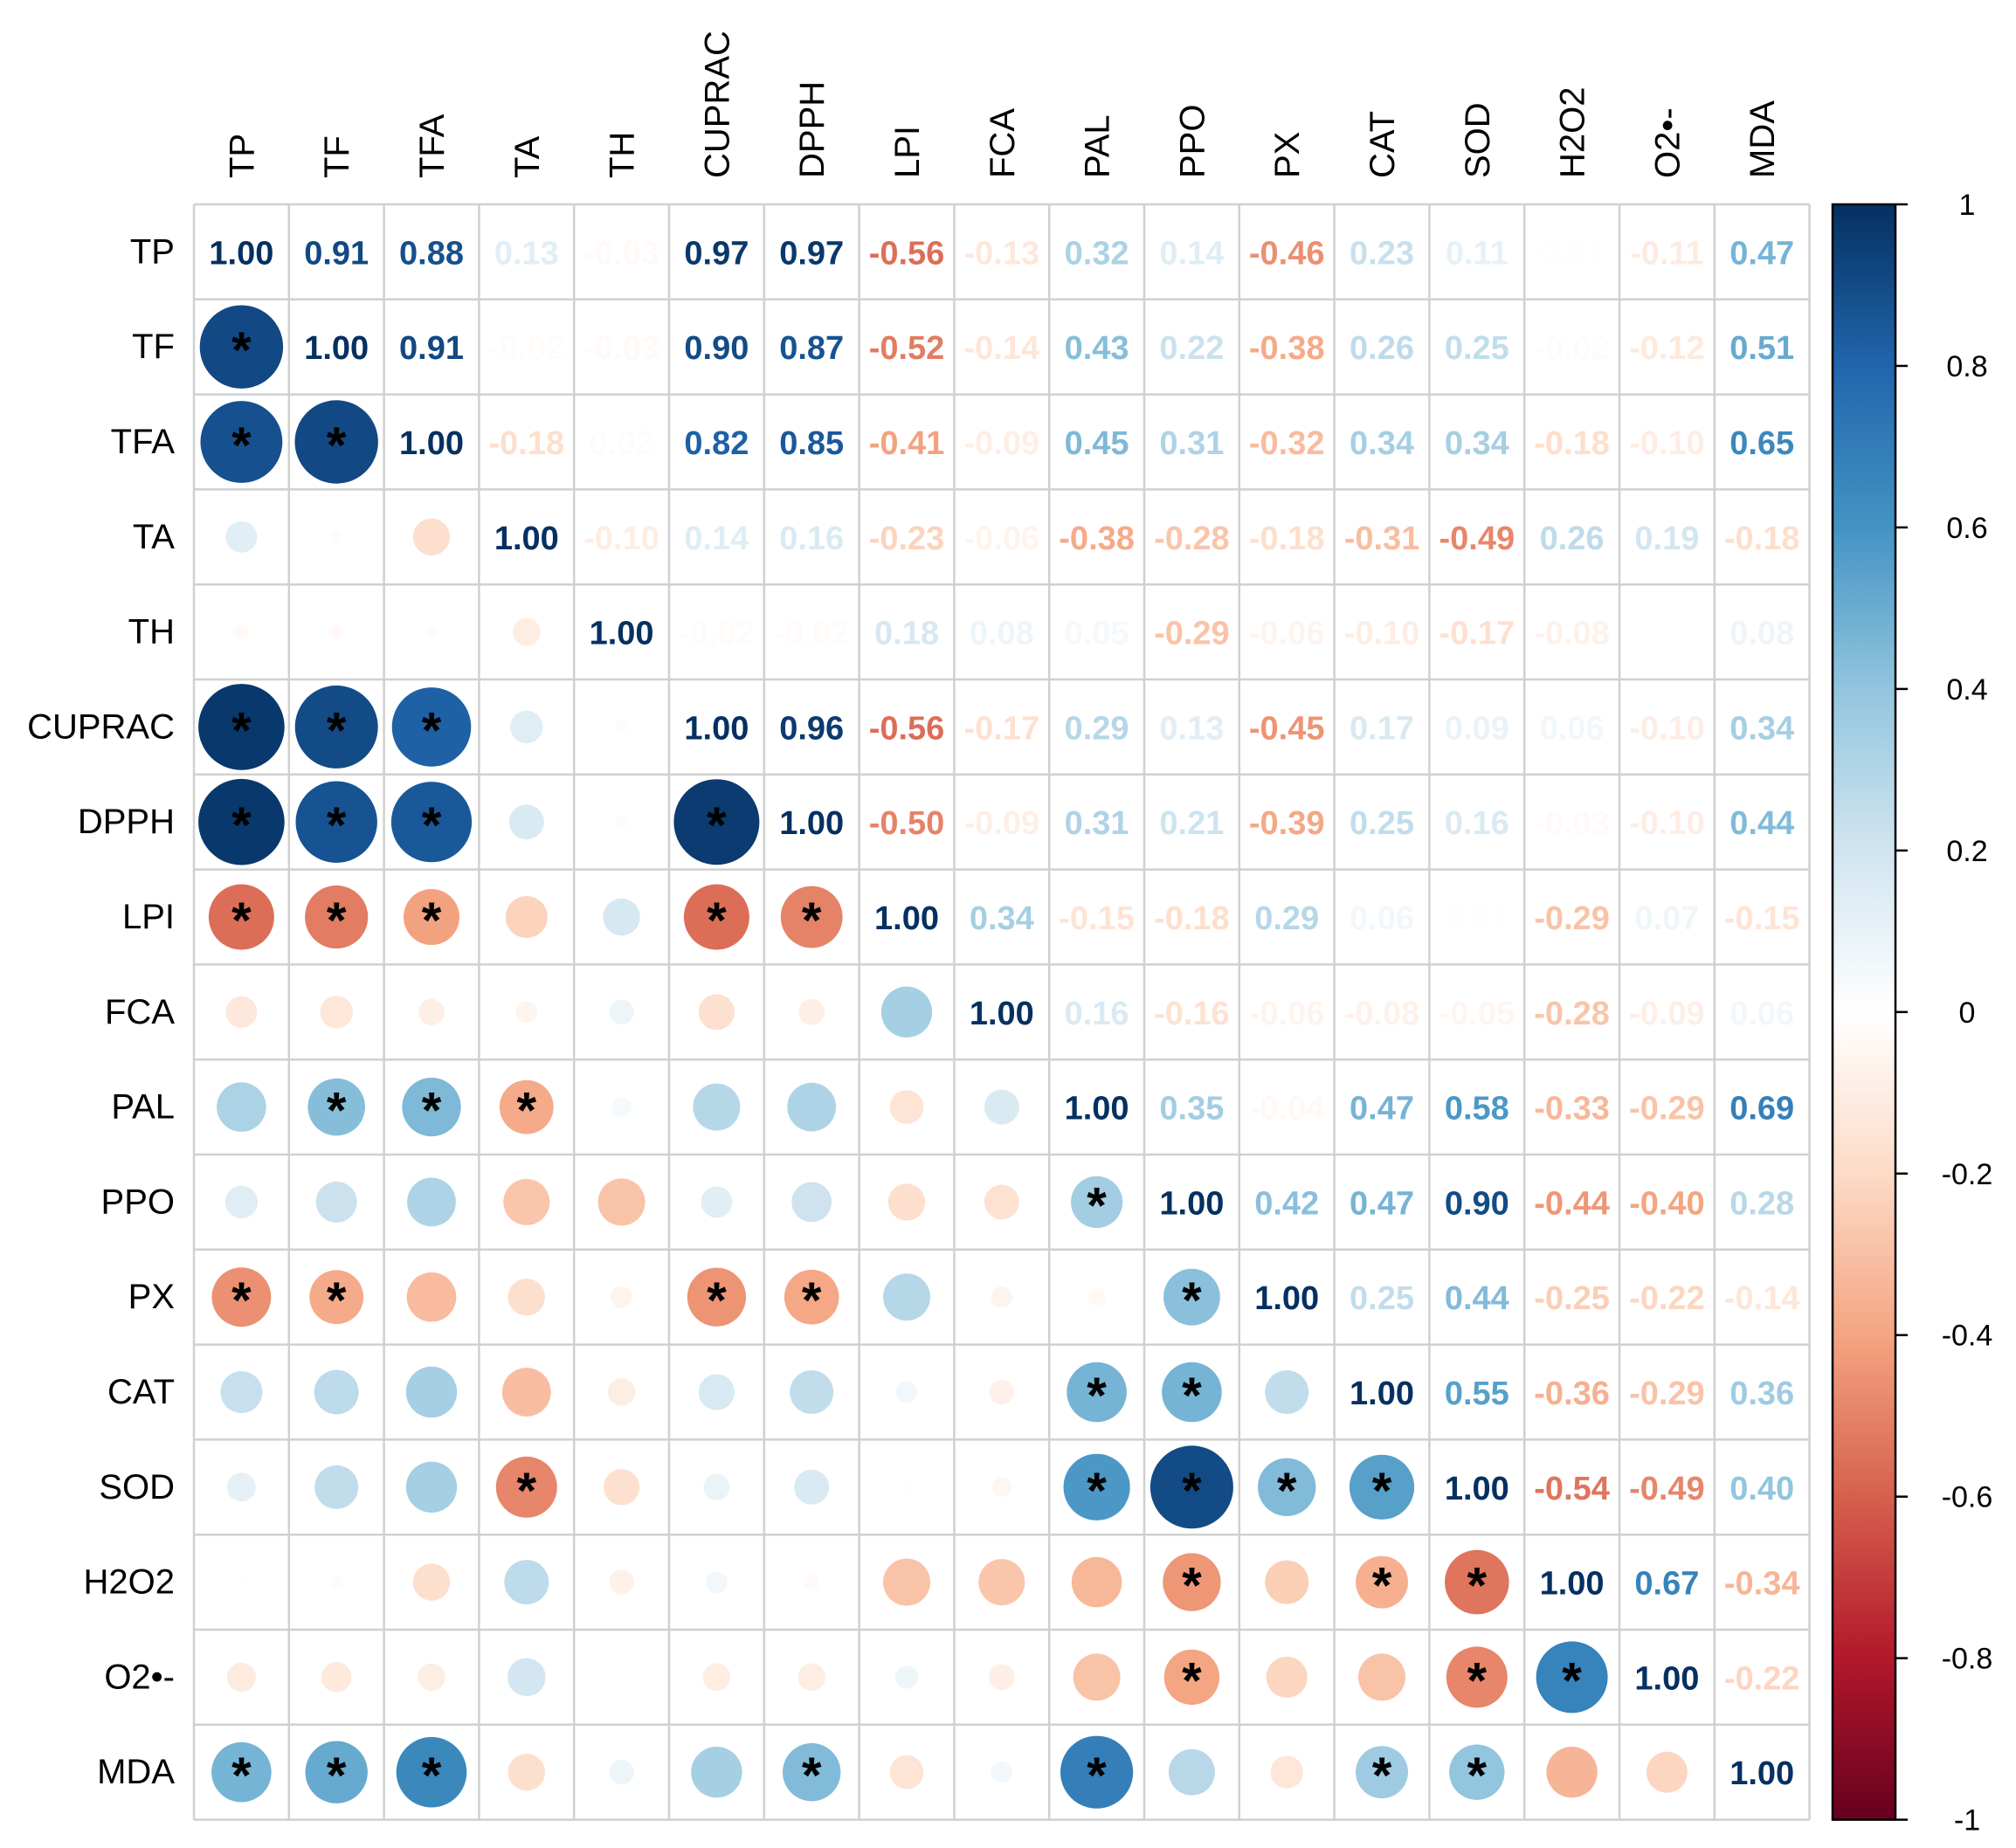 Image resolution: width=2016 pixels, height=1848 pixels. I want to click on corr-circle-PX-TH, so click(621, 1297).